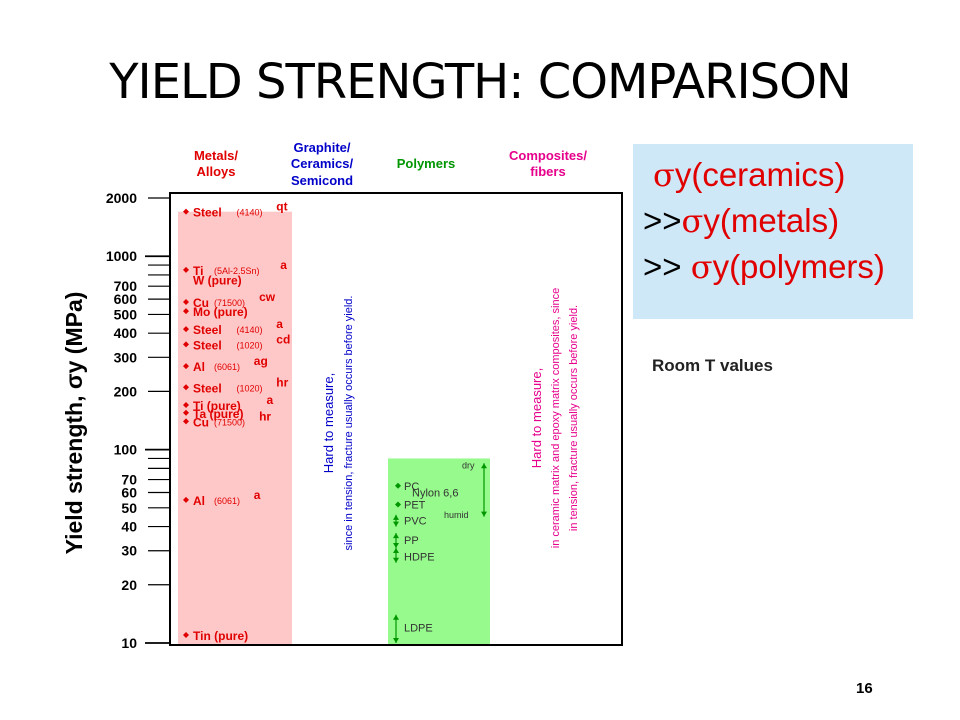 The image size is (960, 720). I want to click on y-tick-label: 2000, so click(121, 198).